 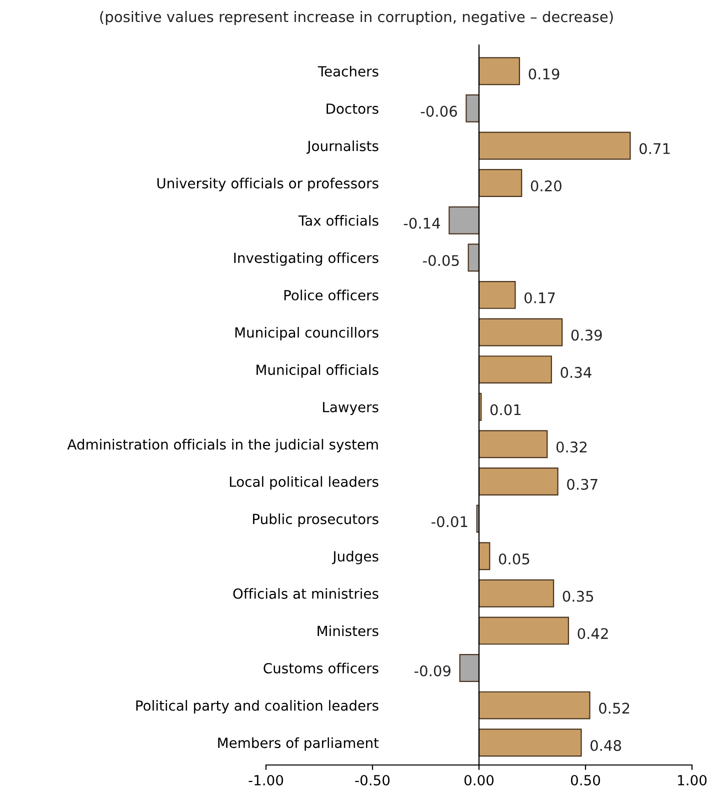 What do you see at coordinates (306, 333) in the screenshot?
I see `y-tick-label: Municipal councillors` at bounding box center [306, 333].